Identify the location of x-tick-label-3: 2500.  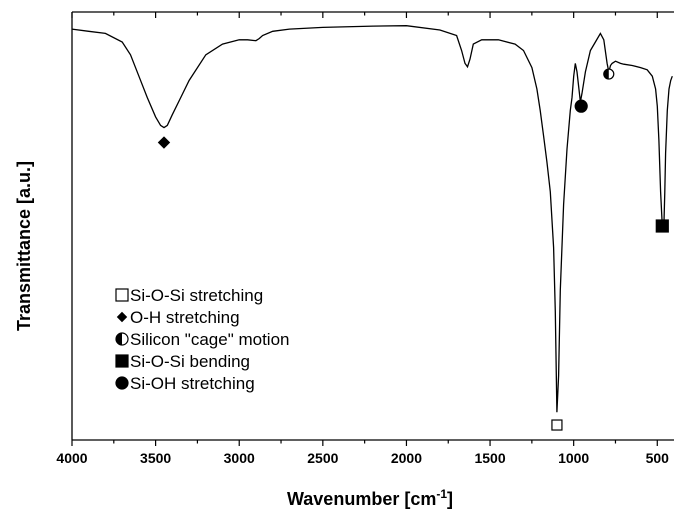
(322, 458).